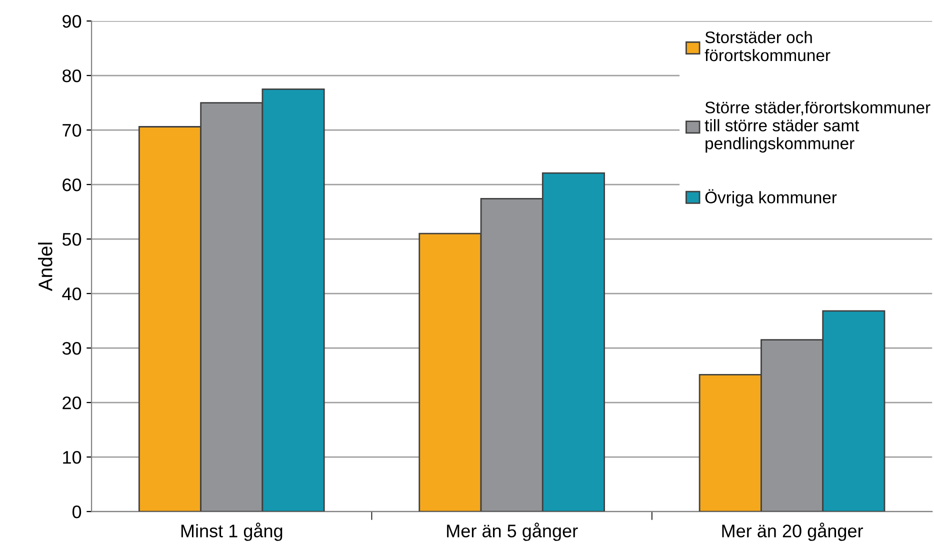 The height and width of the screenshot is (553, 934). What do you see at coordinates (72, 75) in the screenshot?
I see `y-tick-label: 80` at bounding box center [72, 75].